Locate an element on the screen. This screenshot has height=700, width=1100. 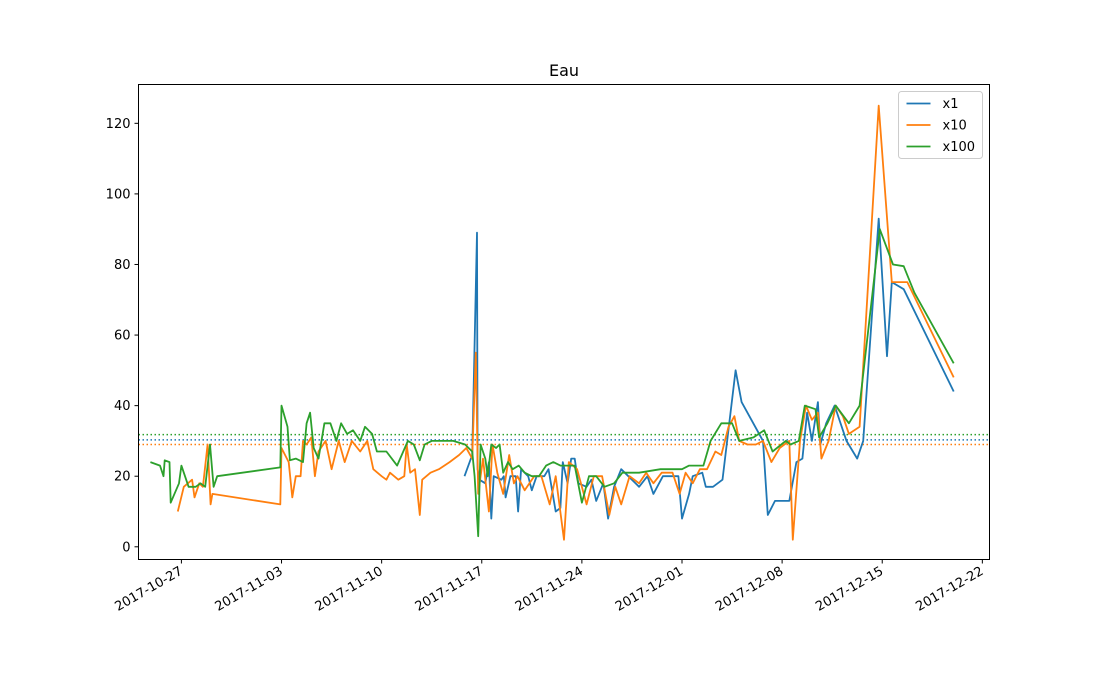
chart-title: Eau is located at coordinates (564, 70).